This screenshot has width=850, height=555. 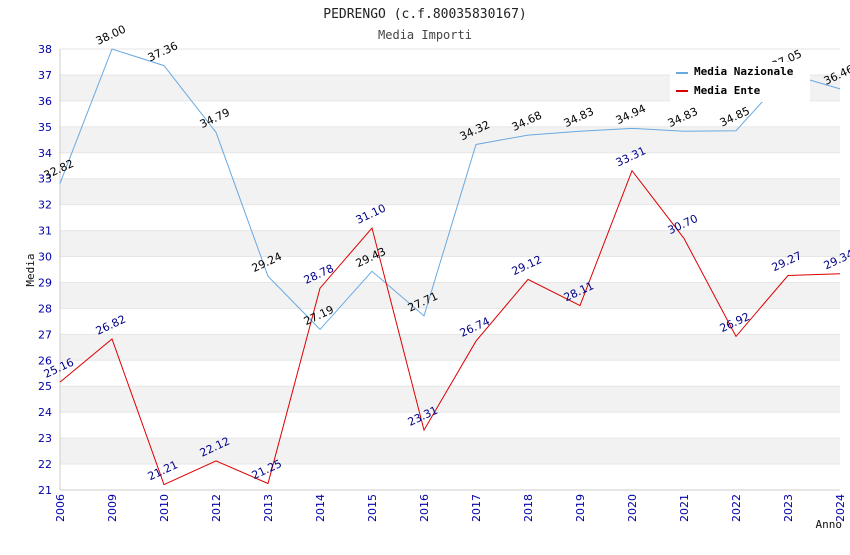 What do you see at coordinates (45, 101) in the screenshot?
I see `y-tick-label: 36` at bounding box center [45, 101].